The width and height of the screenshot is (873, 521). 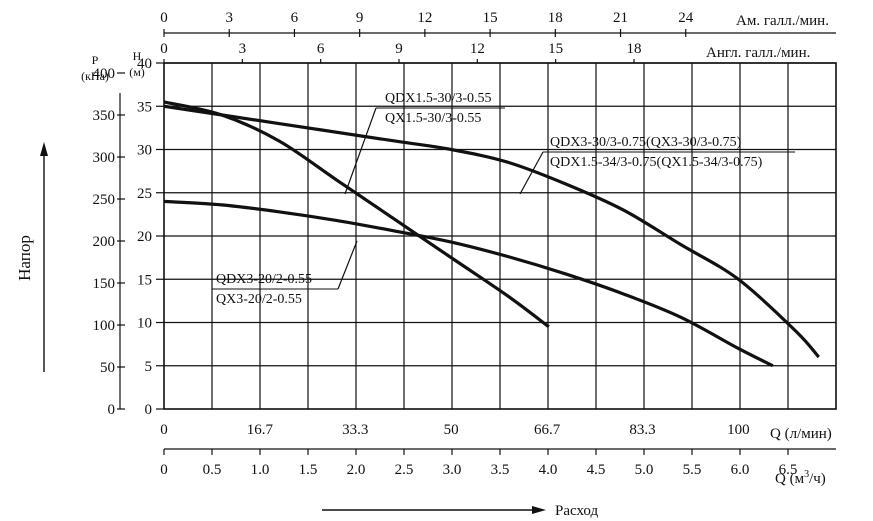 I want to click on pressure-tick-label: 100, so click(x=104, y=326).